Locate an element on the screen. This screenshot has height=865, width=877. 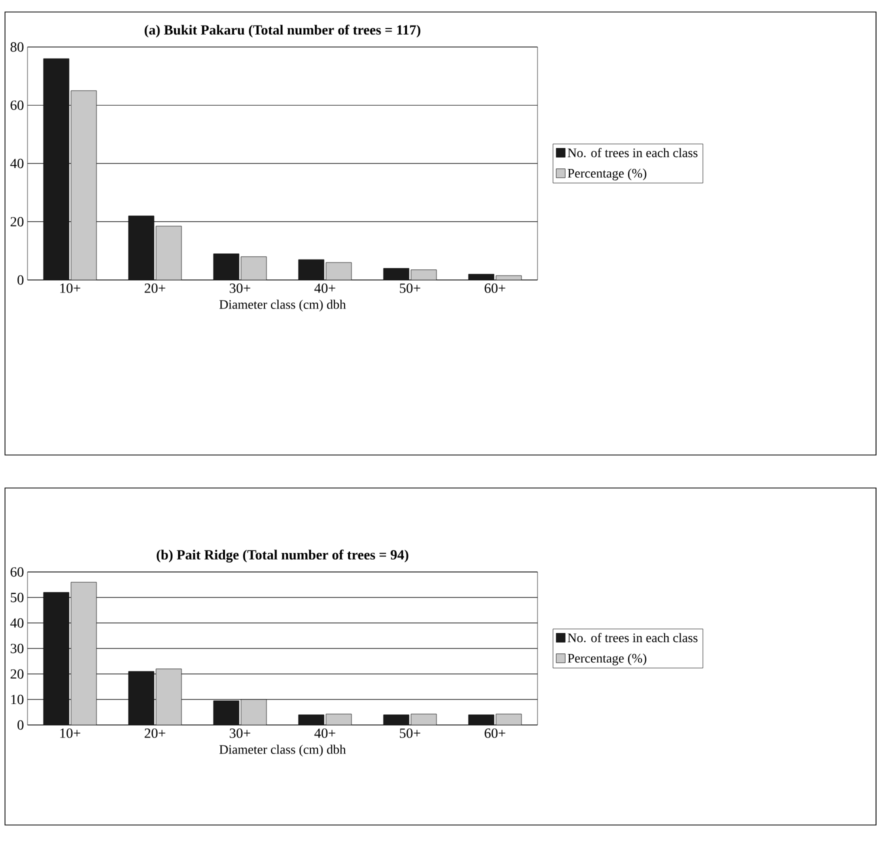
y-tick-label: 50 is located at coordinates (17, 597).